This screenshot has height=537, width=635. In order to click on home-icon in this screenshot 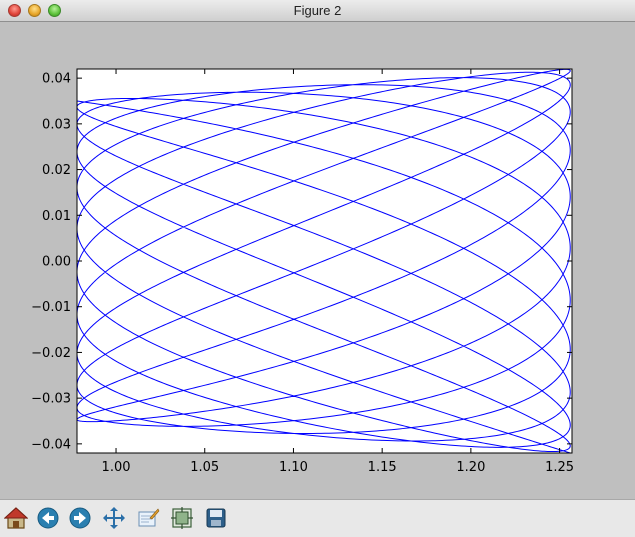, I will do `click(16, 518)`.